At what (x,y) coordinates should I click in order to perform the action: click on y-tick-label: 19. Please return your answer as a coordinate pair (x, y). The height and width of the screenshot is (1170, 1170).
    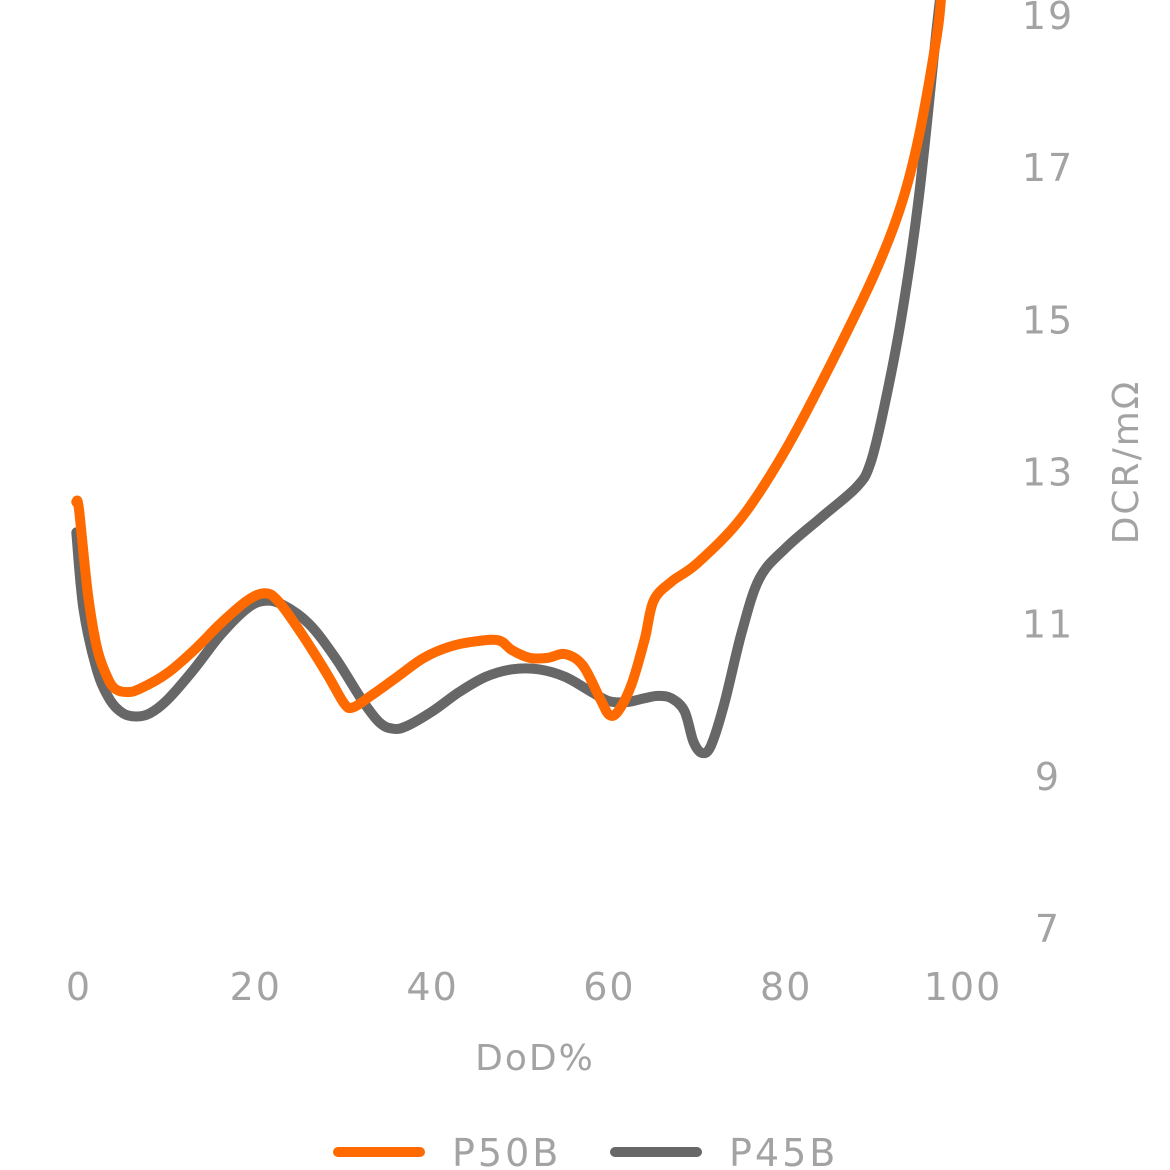
    Looking at the image, I should click on (1048, 19).